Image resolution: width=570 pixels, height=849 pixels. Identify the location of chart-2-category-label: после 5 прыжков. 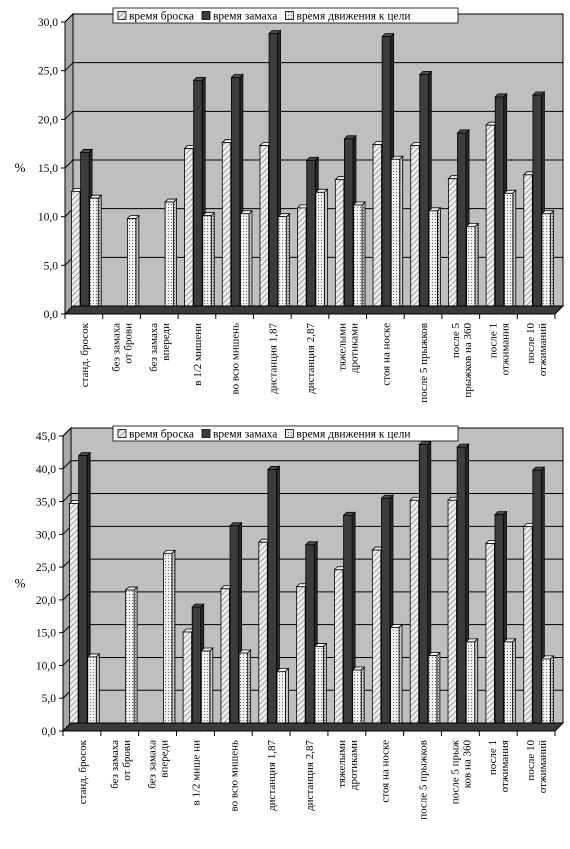
(424, 780).